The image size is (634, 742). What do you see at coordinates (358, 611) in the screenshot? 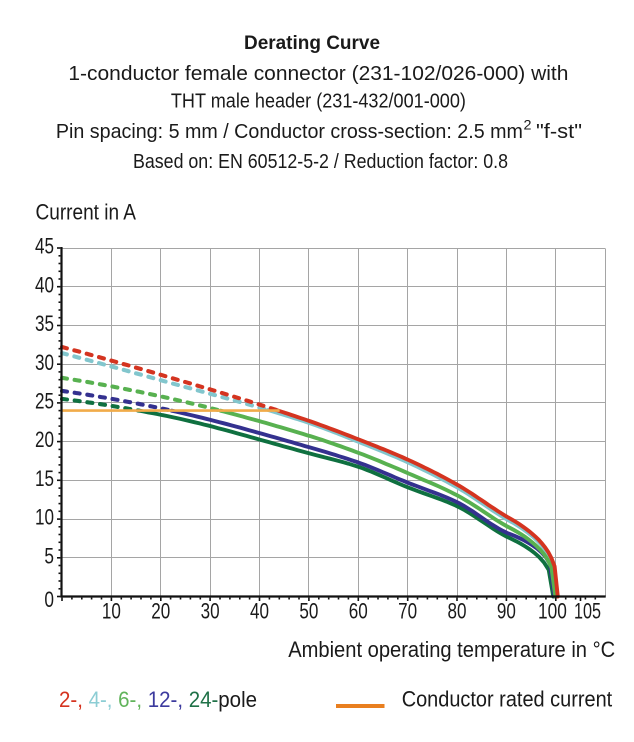
I see `svg-text: 60` at bounding box center [358, 611].